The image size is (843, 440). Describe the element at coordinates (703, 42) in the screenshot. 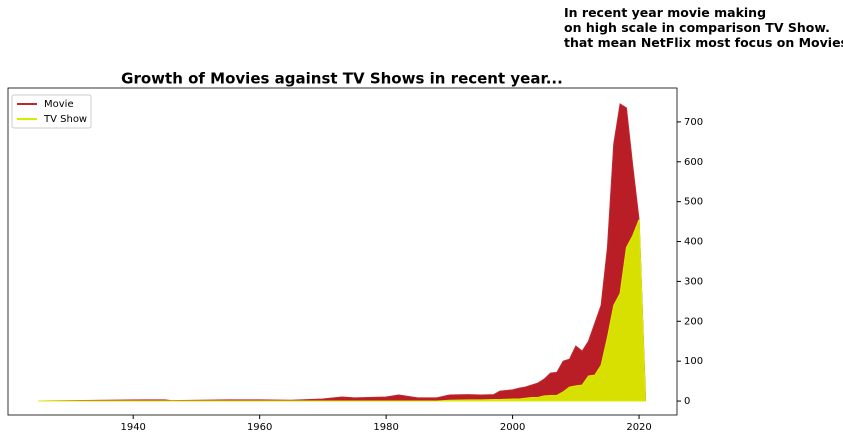

I see `annotation: that mean NetFlix most focus on Movies` at that location.